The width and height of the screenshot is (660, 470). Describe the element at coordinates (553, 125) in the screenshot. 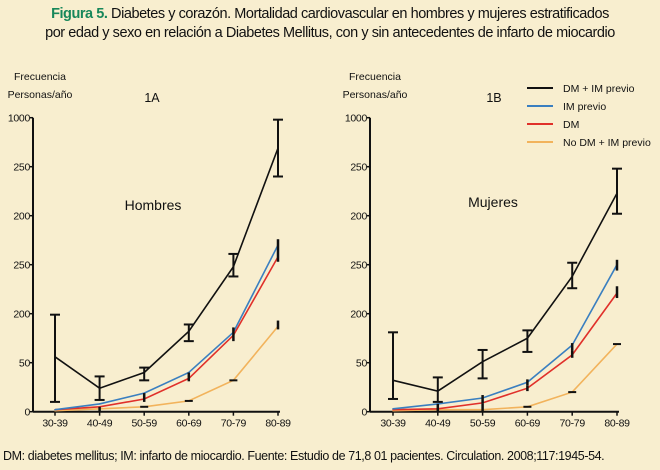

I see `legend-item: DM` at that location.